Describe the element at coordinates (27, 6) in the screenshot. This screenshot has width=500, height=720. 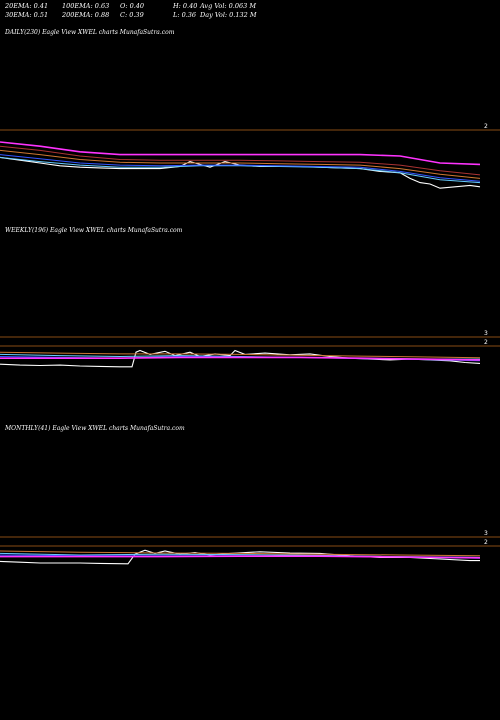
I see `ema20-stat: 20EMA: 0.41` at that location.